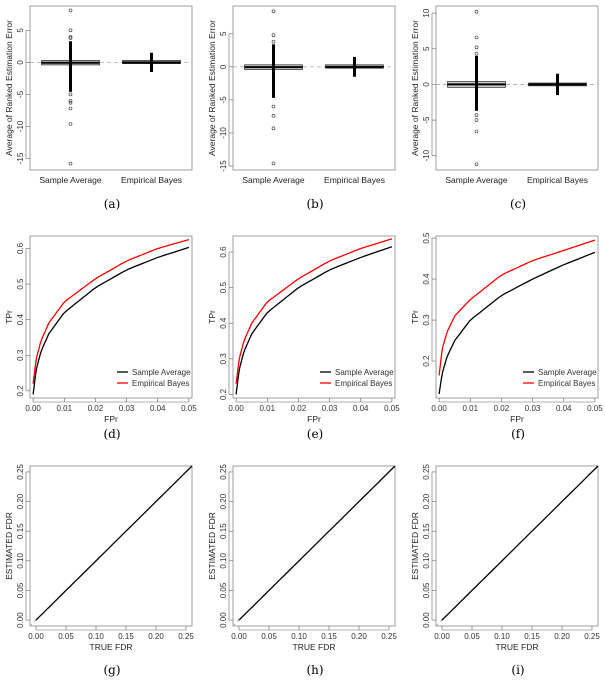 Image resolution: width=605 pixels, height=683 pixels. What do you see at coordinates (314, 670) in the screenshot?
I see `panel-caption: (h)` at bounding box center [314, 670].